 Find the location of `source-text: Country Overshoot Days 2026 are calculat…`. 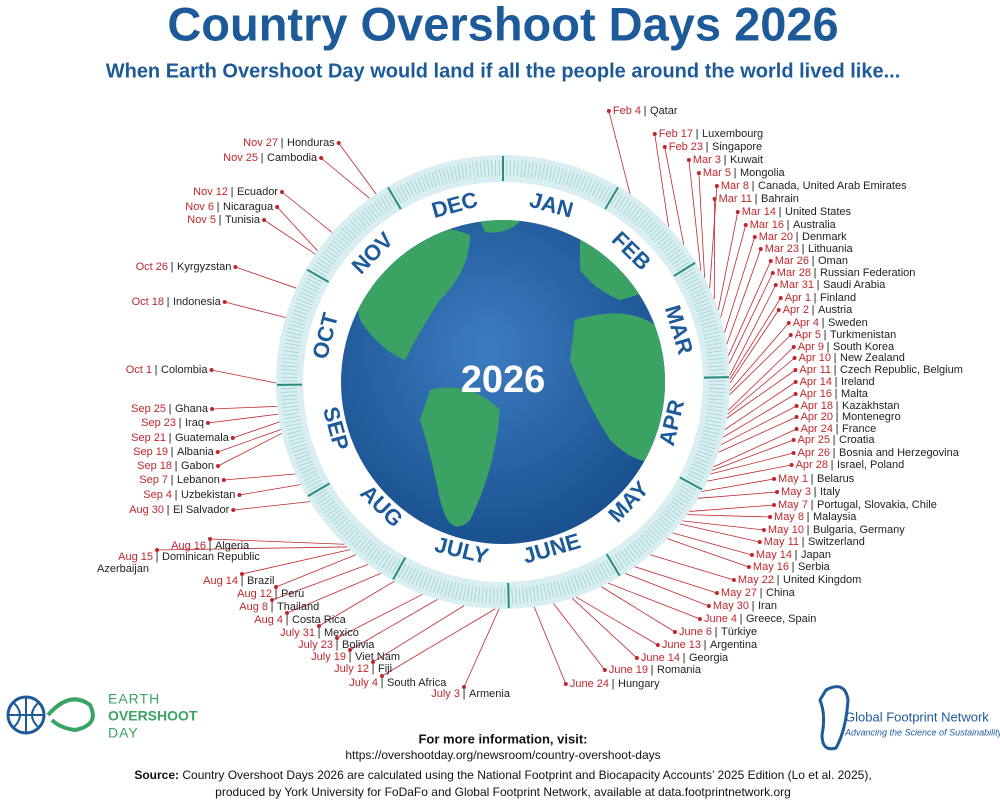

source-text: Country Overshoot Days 2026 are calculat… is located at coordinates (526, 775).